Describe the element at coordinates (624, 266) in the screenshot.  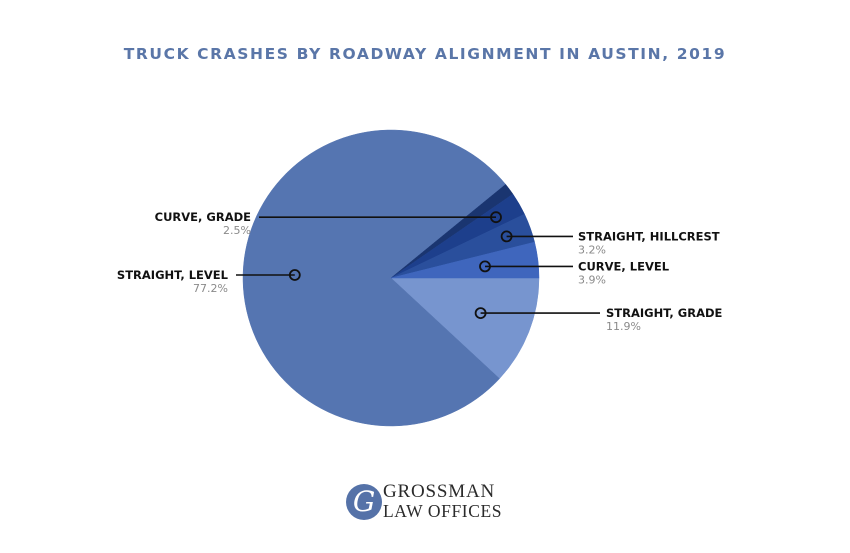
I see `slice-label-curve-level: CURVE, LEVEL` at that location.